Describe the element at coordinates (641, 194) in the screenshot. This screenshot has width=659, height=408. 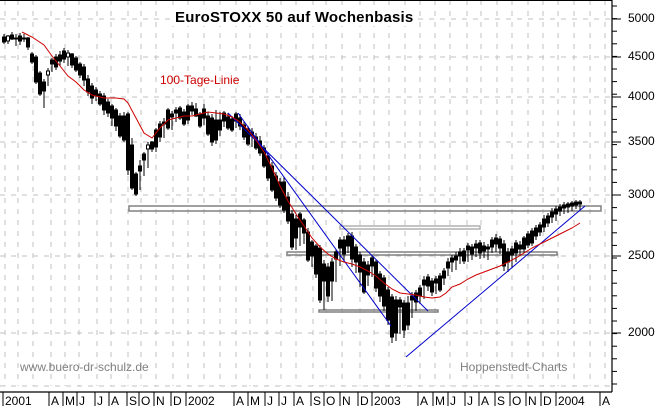
I see `y-tick-label: 3000` at that location.